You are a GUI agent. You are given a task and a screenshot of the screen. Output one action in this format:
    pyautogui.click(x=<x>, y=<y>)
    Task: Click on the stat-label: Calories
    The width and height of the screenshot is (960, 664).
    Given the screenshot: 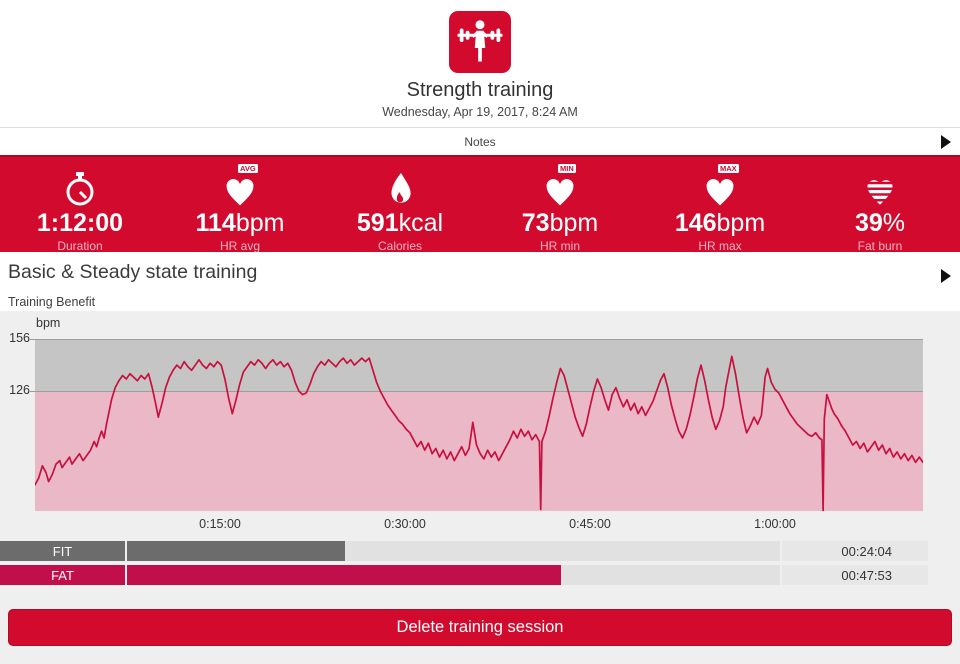 What is the action you would take?
    pyautogui.click(x=399, y=246)
    